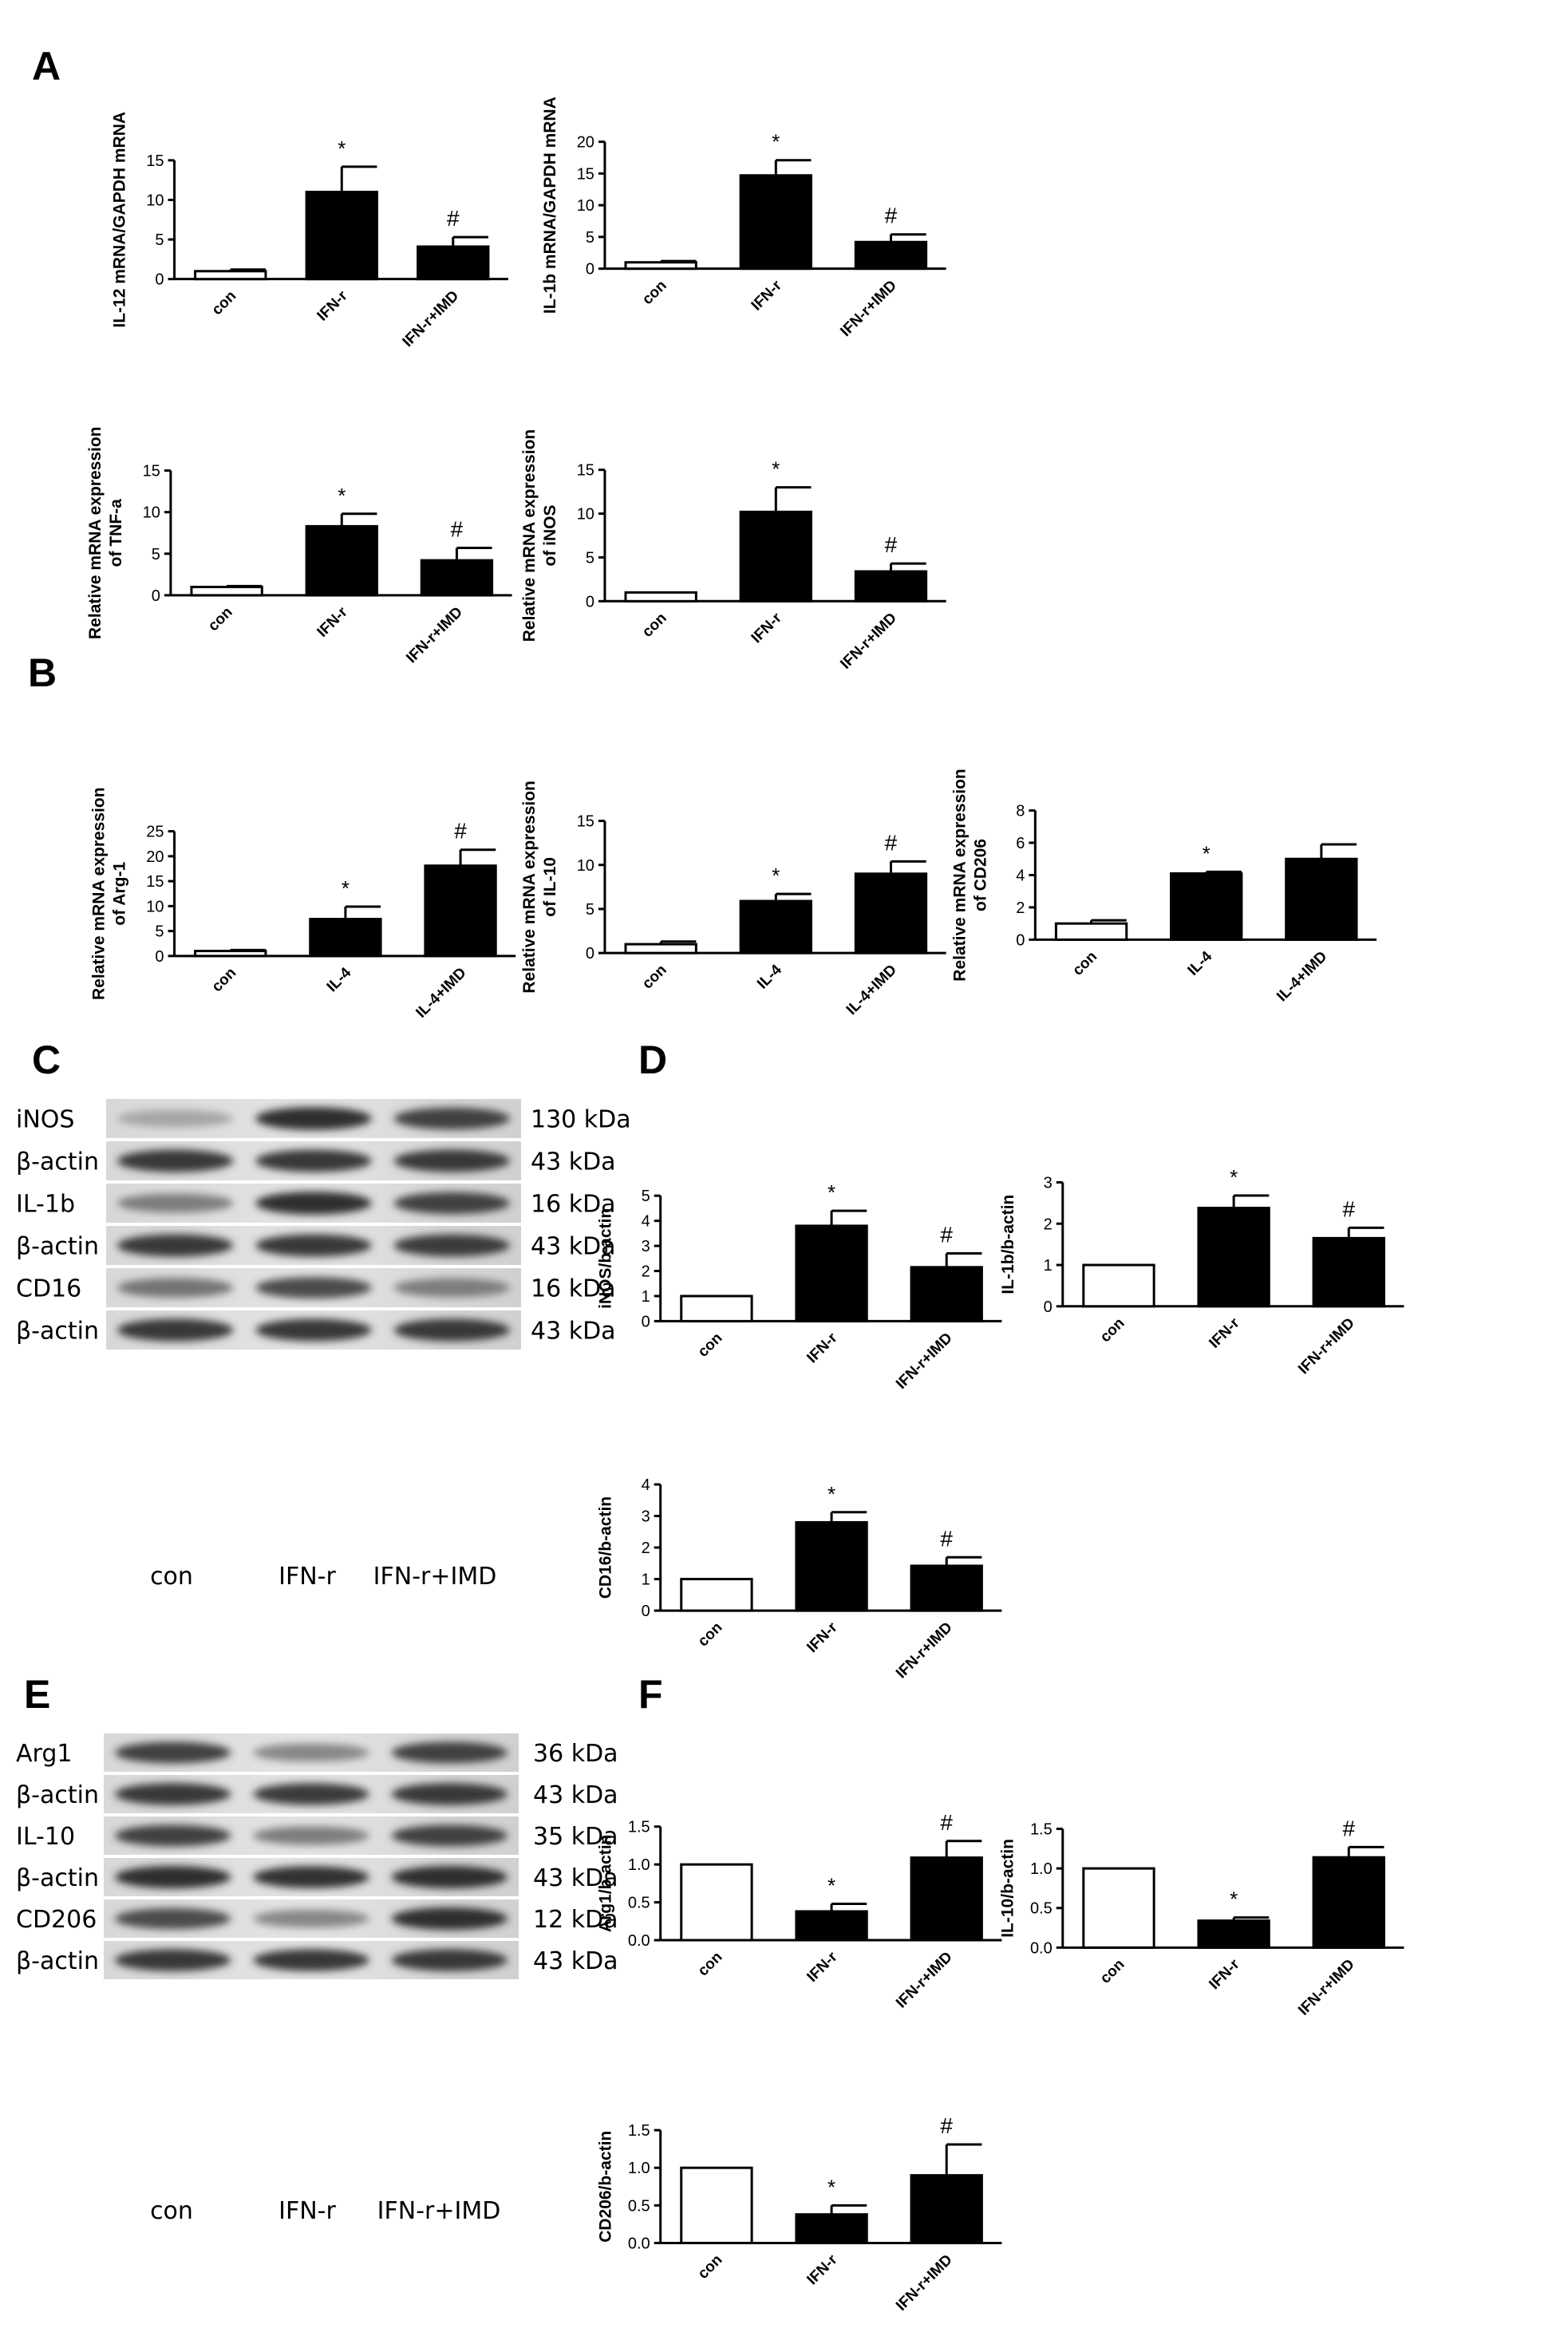 This screenshot has height=2340, width=1568. Describe the element at coordinates (575, 1754) in the screenshot. I see `blot-size-label: 36 kDa` at that location.